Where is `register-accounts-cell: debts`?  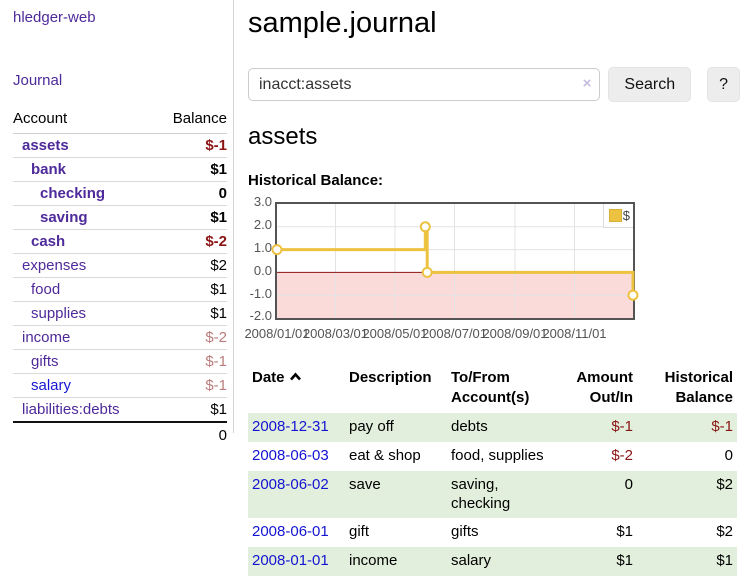
register-accounts-cell: debts is located at coordinates (469, 427).